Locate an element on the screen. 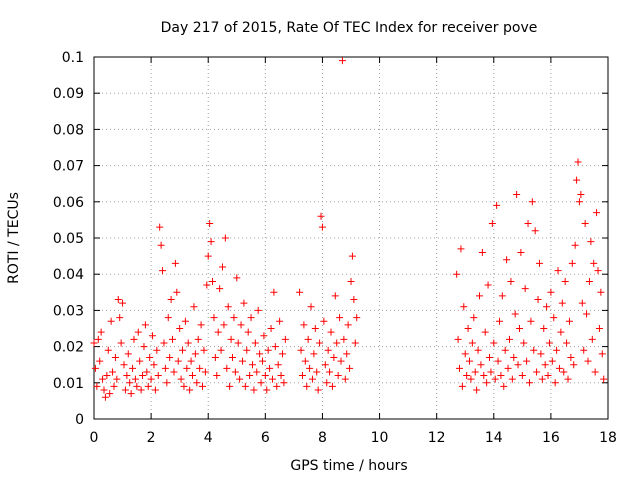 Image resolution: width=640 pixels, height=480 pixels. x-tick-label: 4 is located at coordinates (208, 438).